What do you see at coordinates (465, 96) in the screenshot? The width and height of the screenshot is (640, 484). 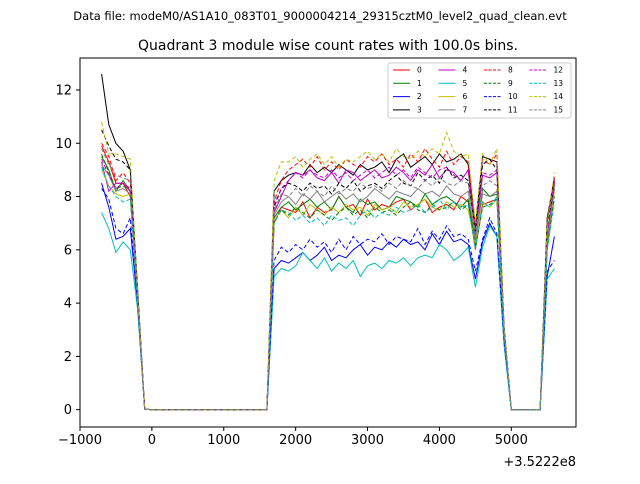 I see `legend-label-6: 6` at bounding box center [465, 96].